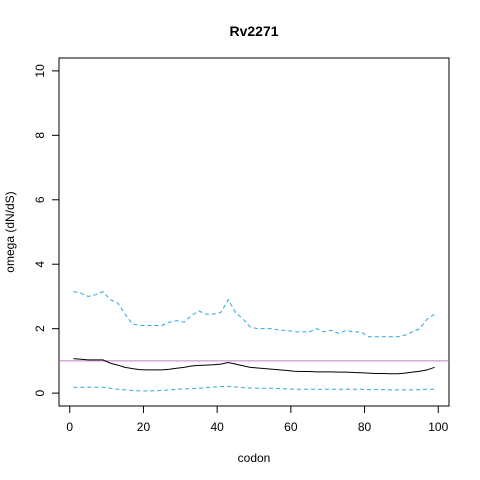  I want to click on y-axis-label: omega (dN/dS), so click(10, 231).